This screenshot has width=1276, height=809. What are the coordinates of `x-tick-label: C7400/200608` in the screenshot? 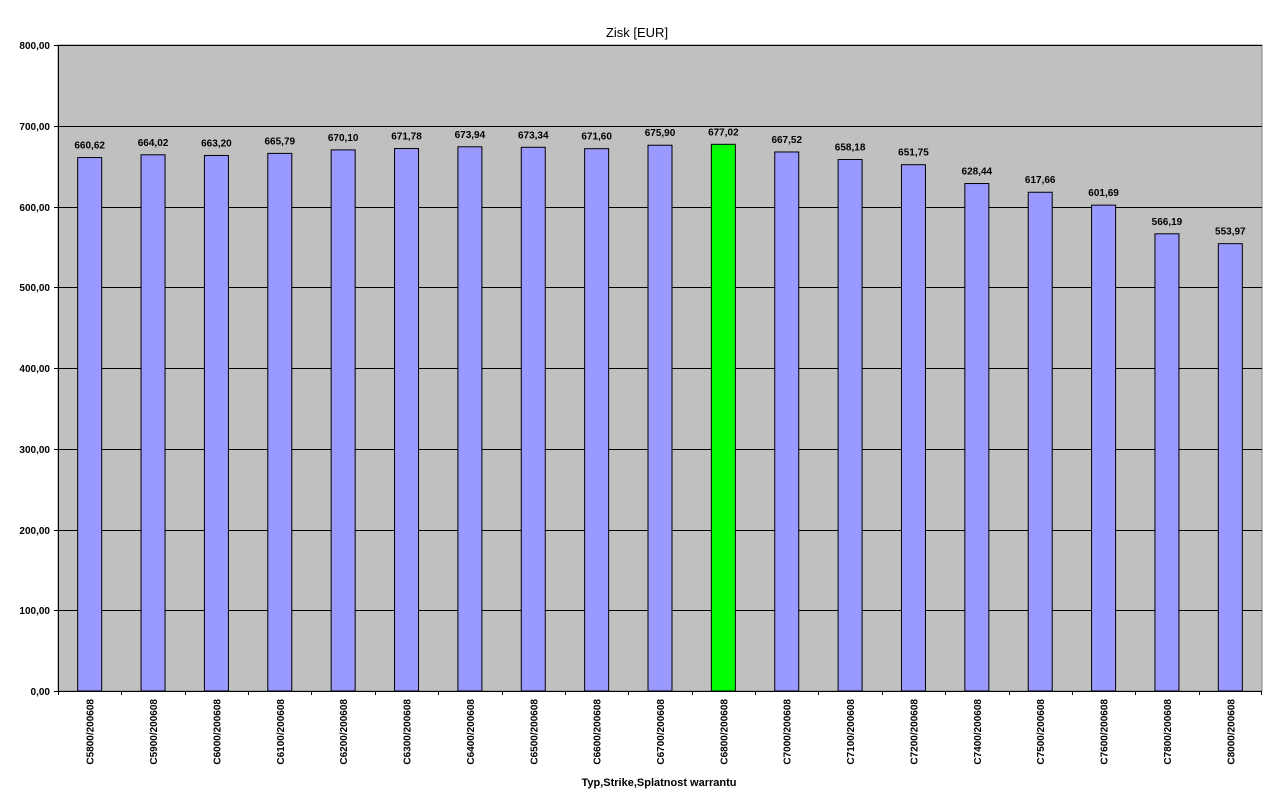 It's located at (978, 732).